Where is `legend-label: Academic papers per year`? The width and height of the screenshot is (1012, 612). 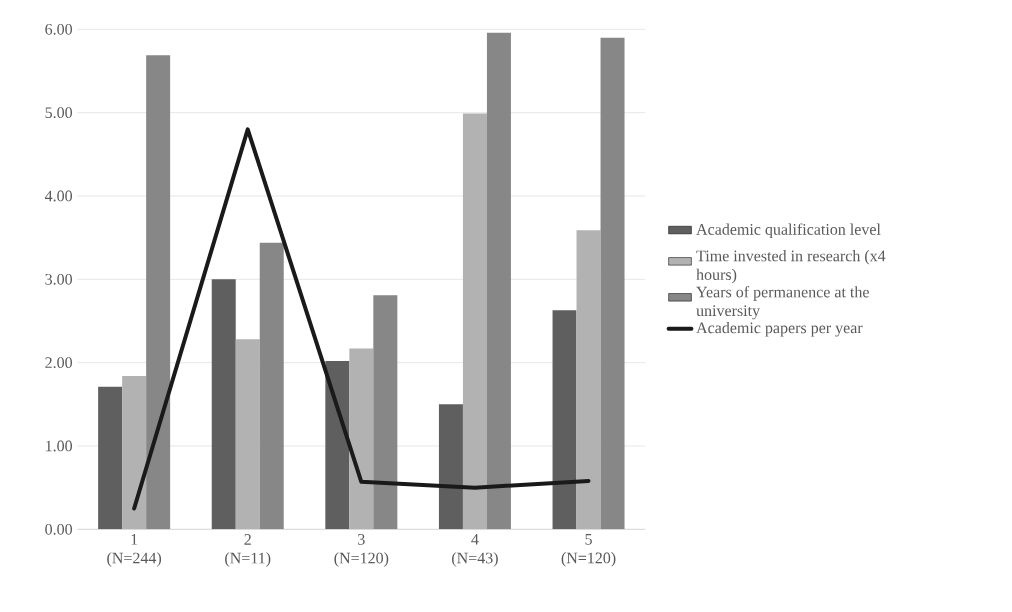
legend-label: Academic papers per year is located at coordinates (779, 329).